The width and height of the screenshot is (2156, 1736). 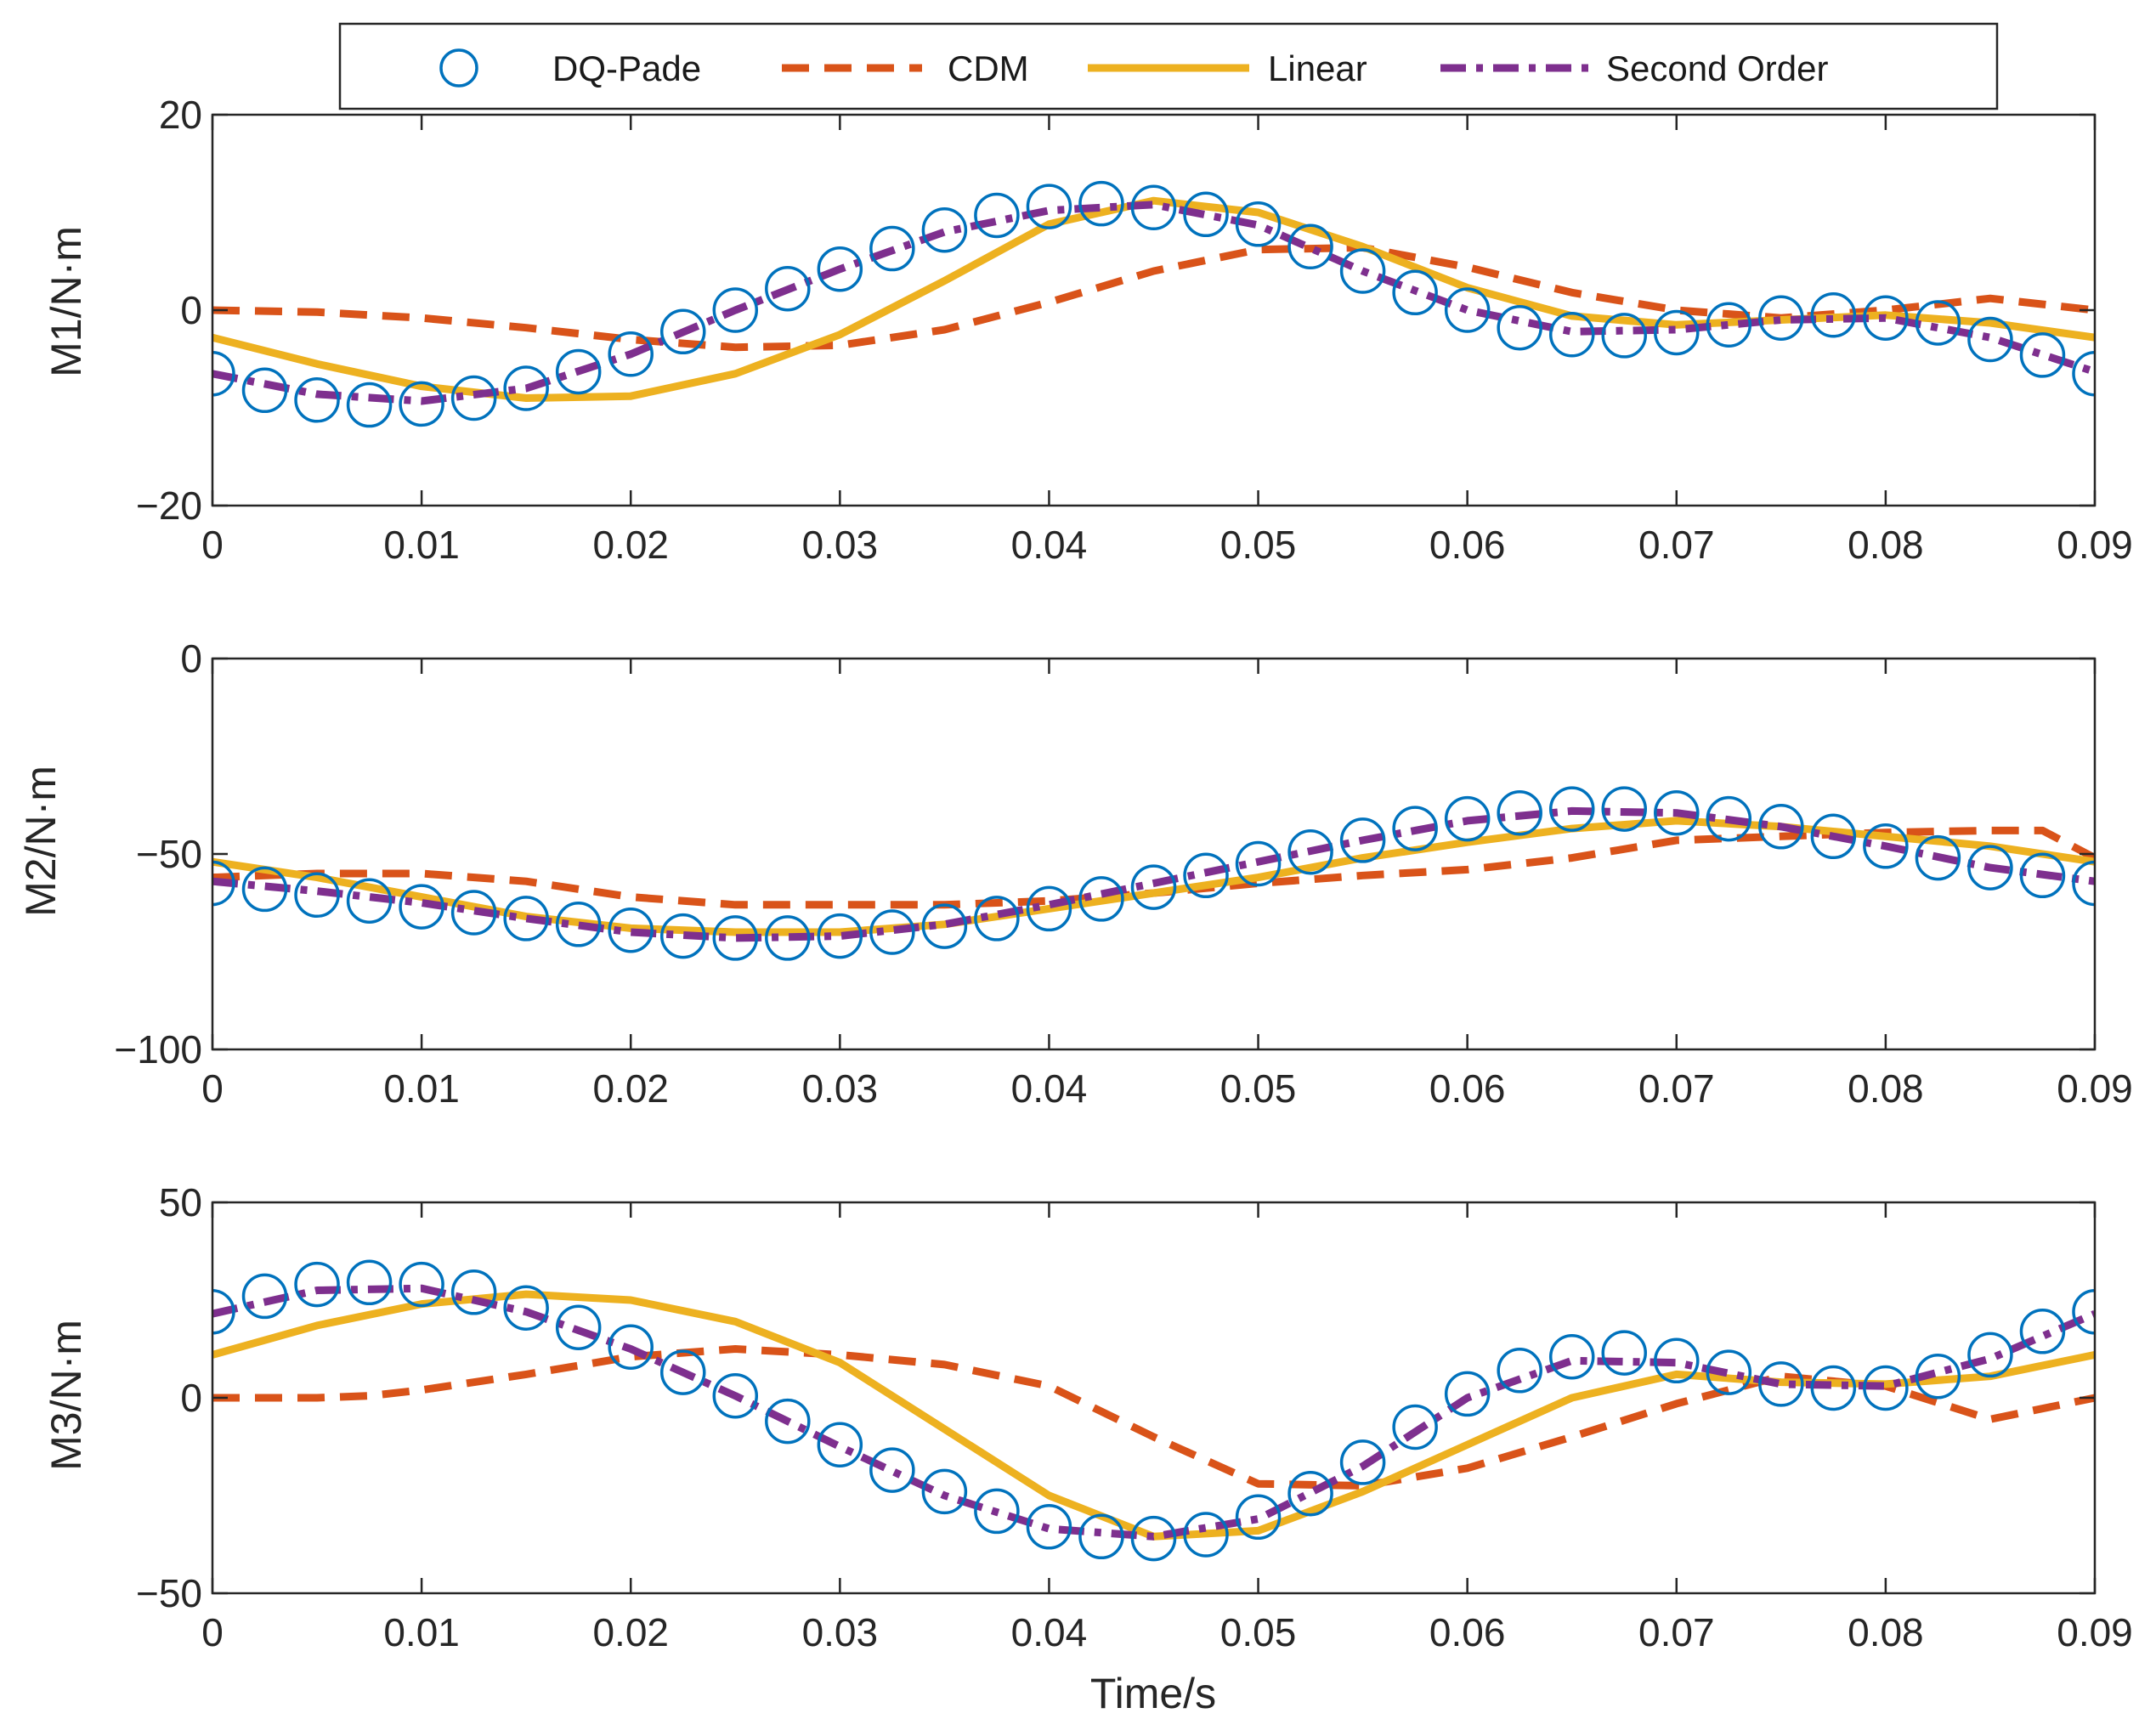 What do you see at coordinates (169, 1593) in the screenshot?
I see `y-tick-label: −50` at bounding box center [169, 1593].